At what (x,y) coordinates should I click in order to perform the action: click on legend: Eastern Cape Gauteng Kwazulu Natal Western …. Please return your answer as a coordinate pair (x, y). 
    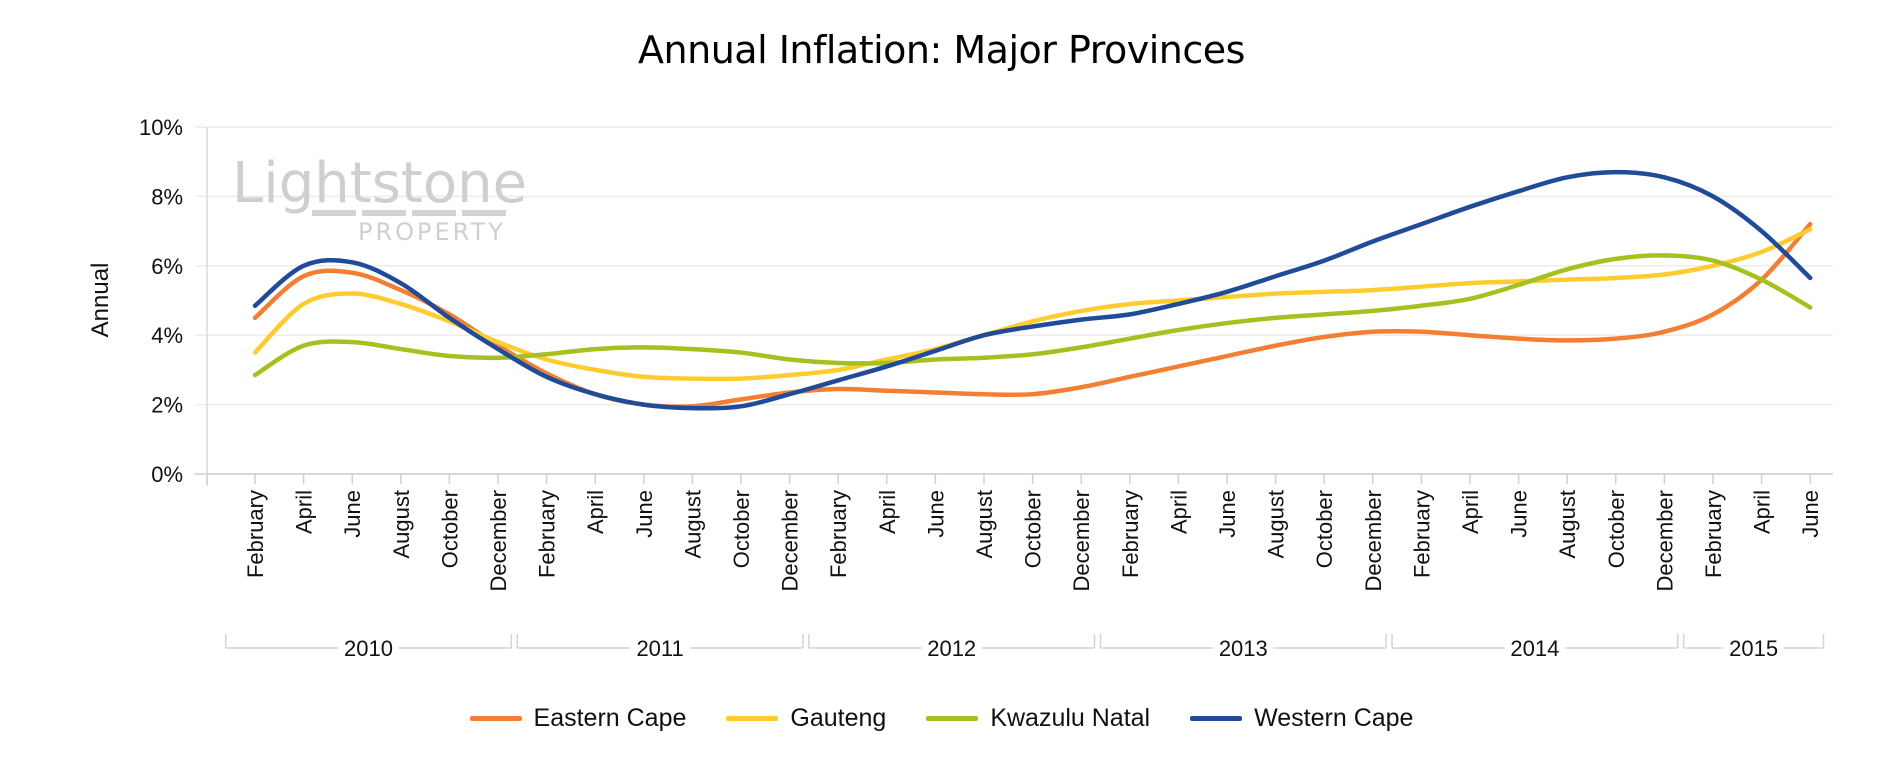
    Looking at the image, I should click on (941, 718).